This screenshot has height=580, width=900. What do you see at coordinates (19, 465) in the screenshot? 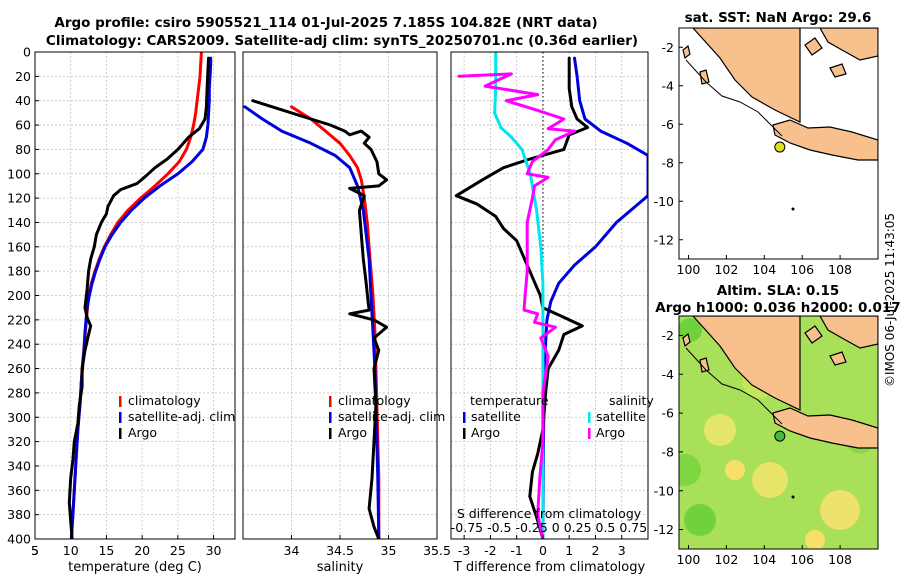
I see `y-tick-label: 340` at bounding box center [19, 465].